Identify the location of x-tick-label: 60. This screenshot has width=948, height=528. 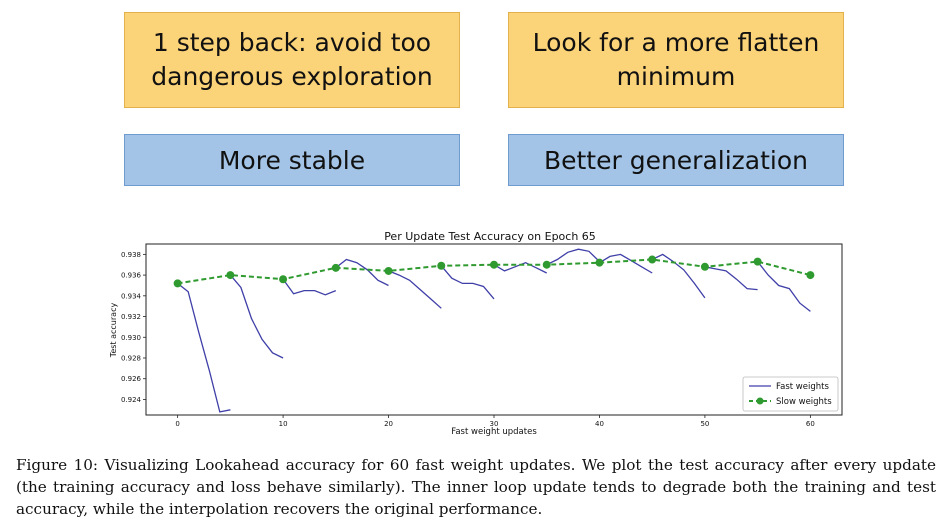
(810, 424).